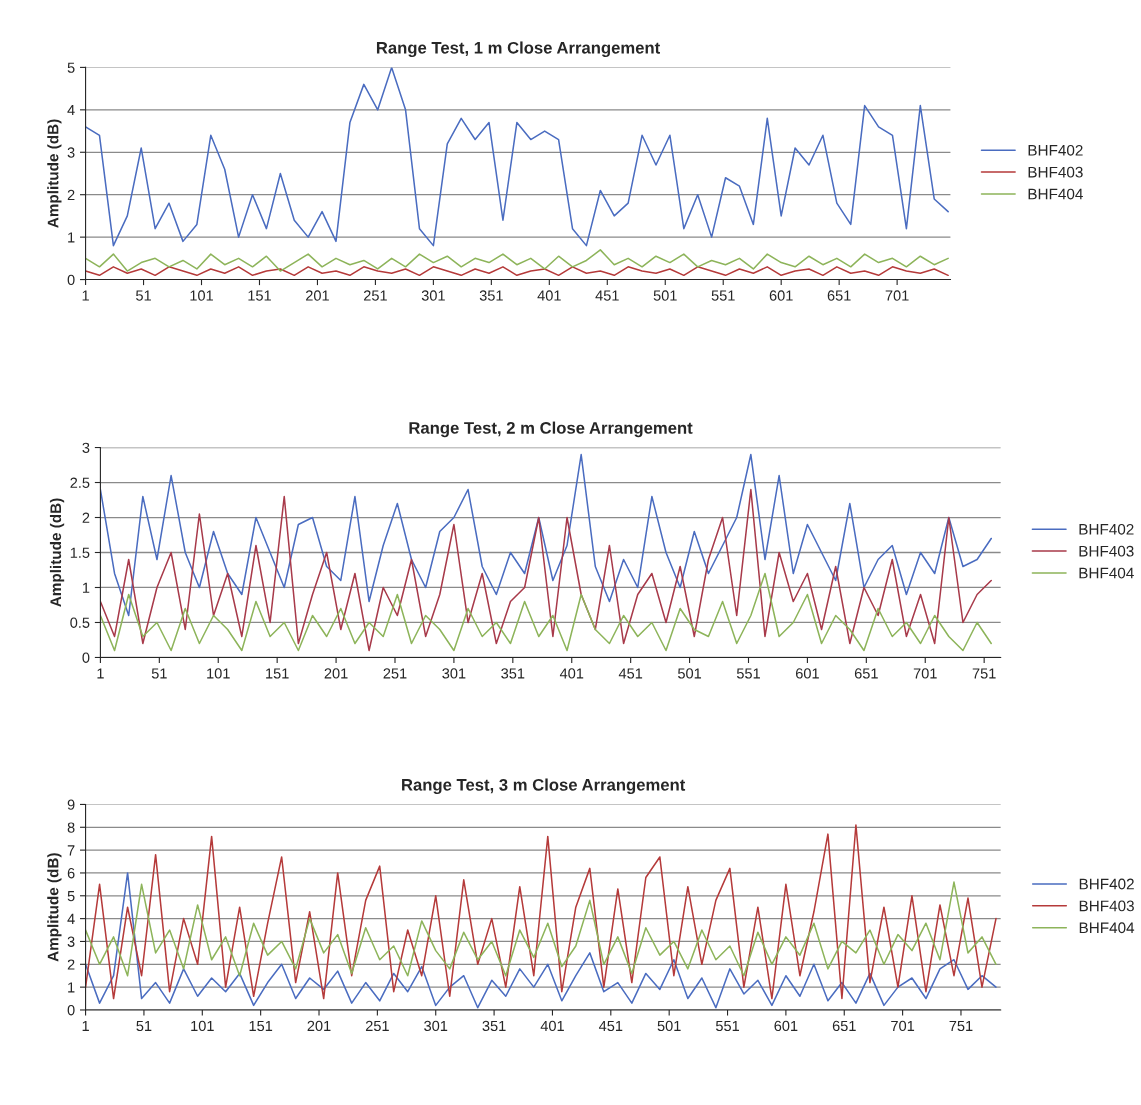 Image resolution: width=1141 pixels, height=1105 pixels. I want to click on chart-title: Range Test, 2 m Close Arrangement, so click(551, 429).